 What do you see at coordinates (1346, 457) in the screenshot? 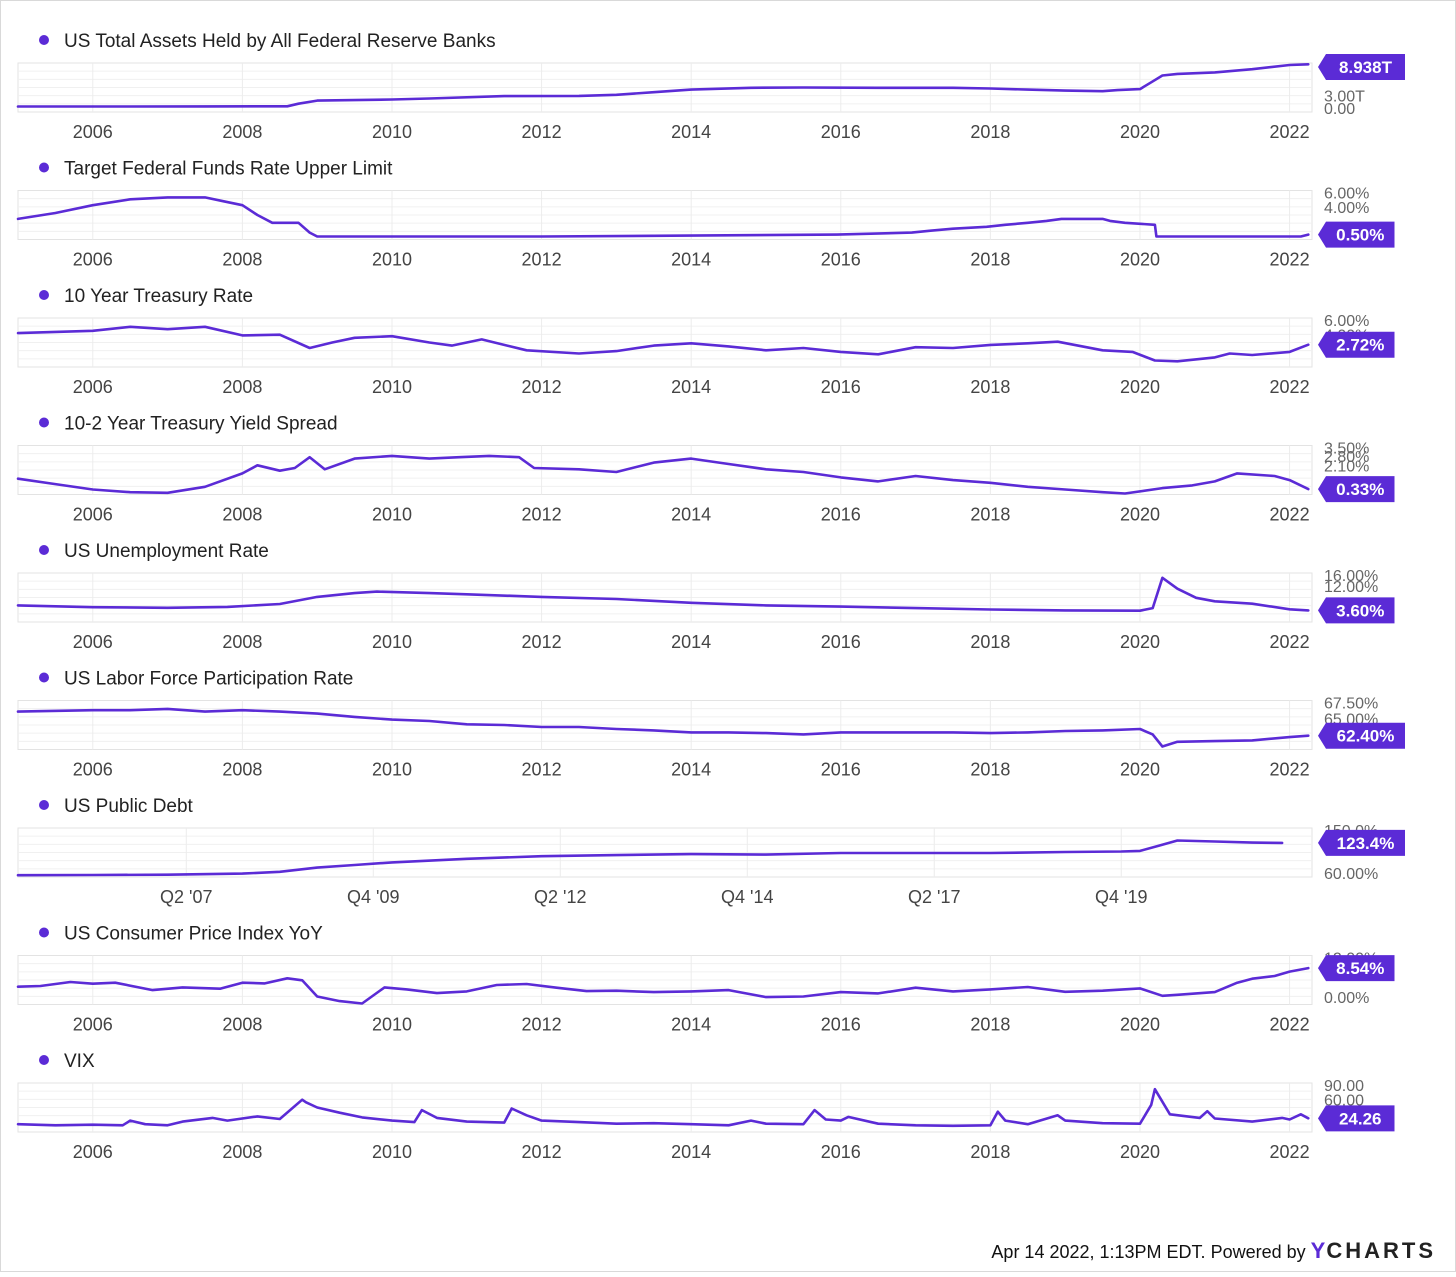
I see `y-tick-label: 2.80%` at bounding box center [1346, 457].